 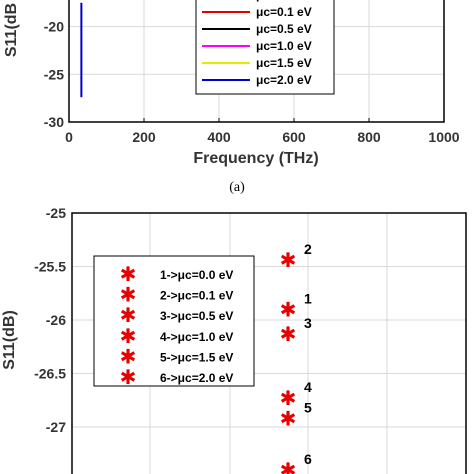 What do you see at coordinates (308, 249) in the screenshot?
I see `bottom-point-label: 2` at bounding box center [308, 249].